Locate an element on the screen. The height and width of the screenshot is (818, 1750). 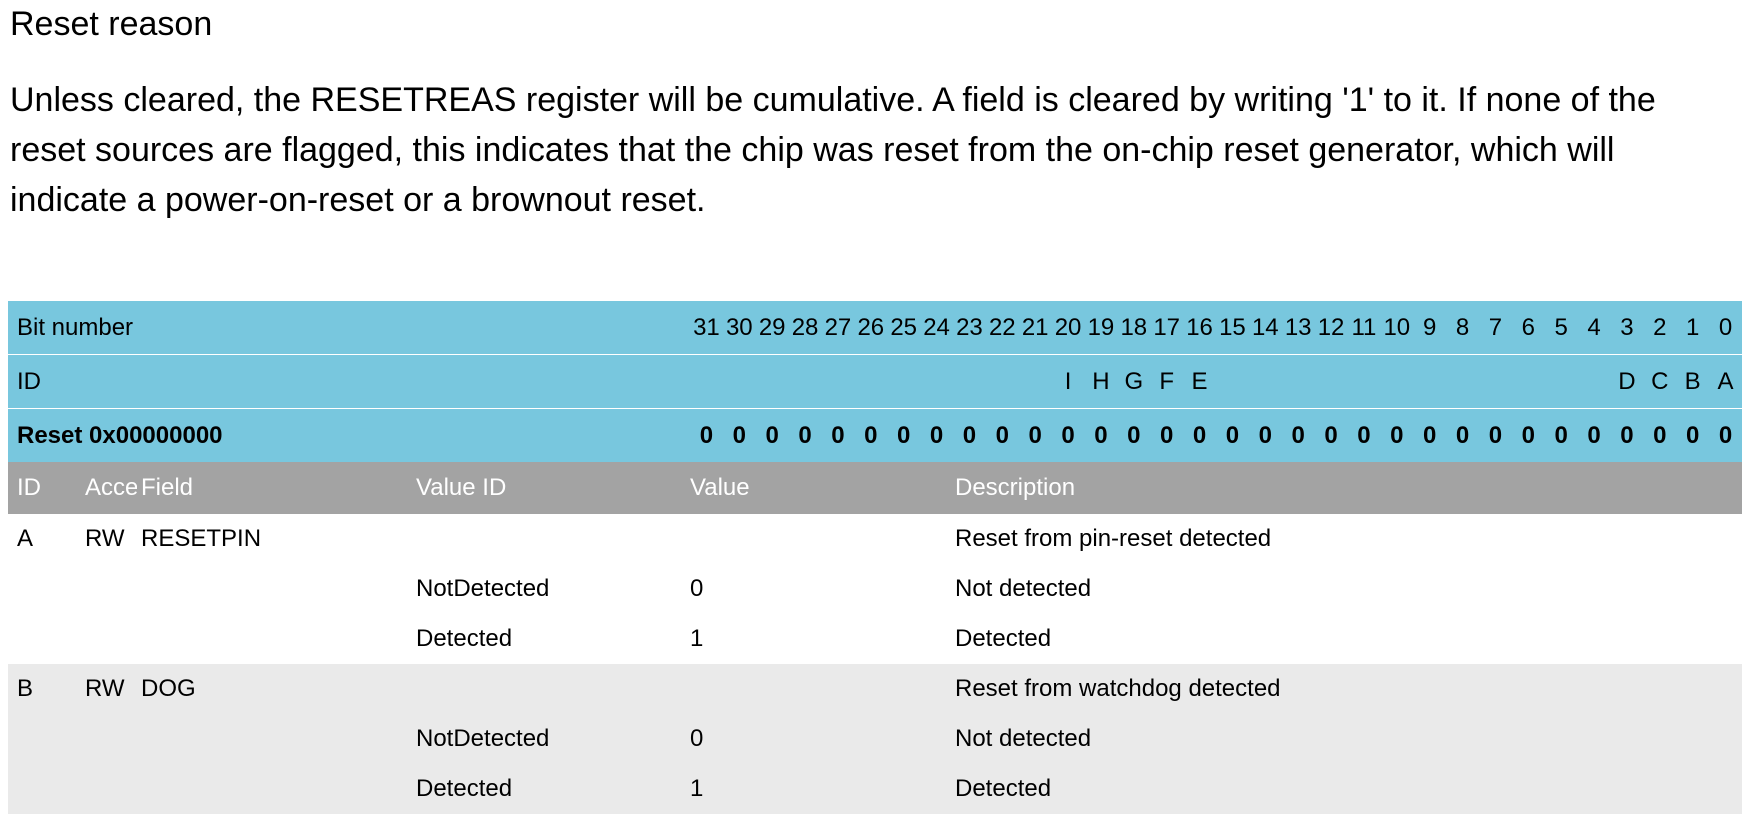
bit-number-cell: 4 is located at coordinates (1594, 327).